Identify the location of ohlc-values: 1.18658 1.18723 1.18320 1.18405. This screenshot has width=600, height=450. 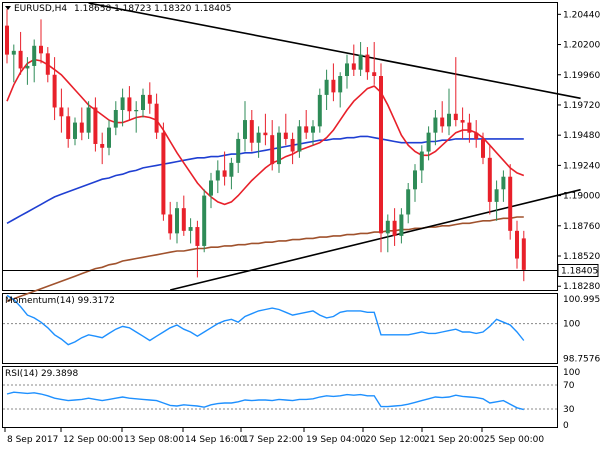
(152, 9).